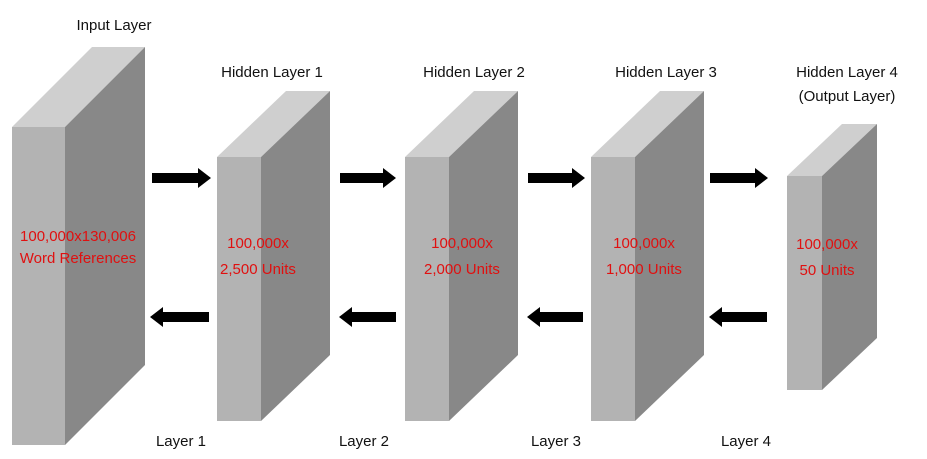 Image resolution: width=927 pixels, height=459 pixels. I want to click on layer-label-1: Layer 1, so click(181, 441).